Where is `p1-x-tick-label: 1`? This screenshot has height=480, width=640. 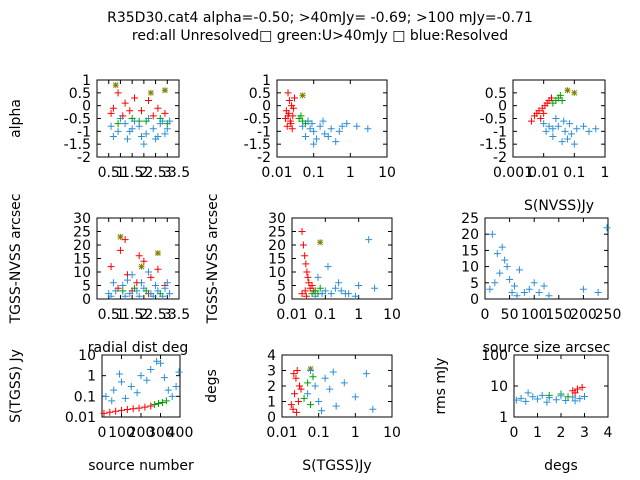
p1-x-tick-label: 1 is located at coordinates (120, 173).